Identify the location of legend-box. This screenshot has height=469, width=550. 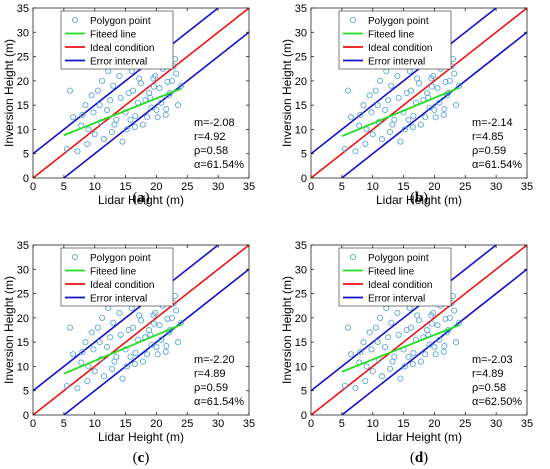
(117, 277).